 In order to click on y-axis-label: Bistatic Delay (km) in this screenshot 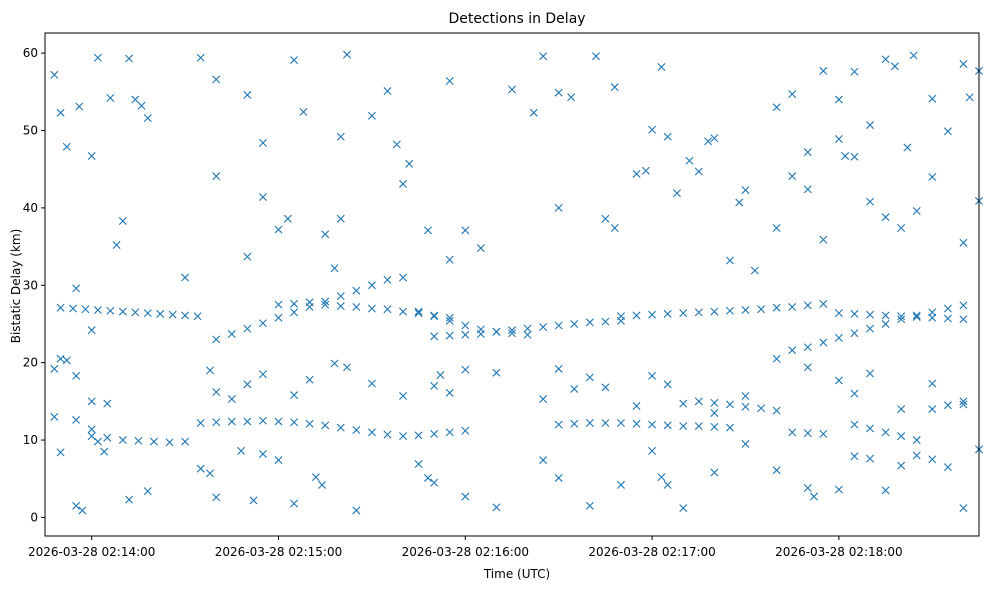, I will do `click(16, 286)`.